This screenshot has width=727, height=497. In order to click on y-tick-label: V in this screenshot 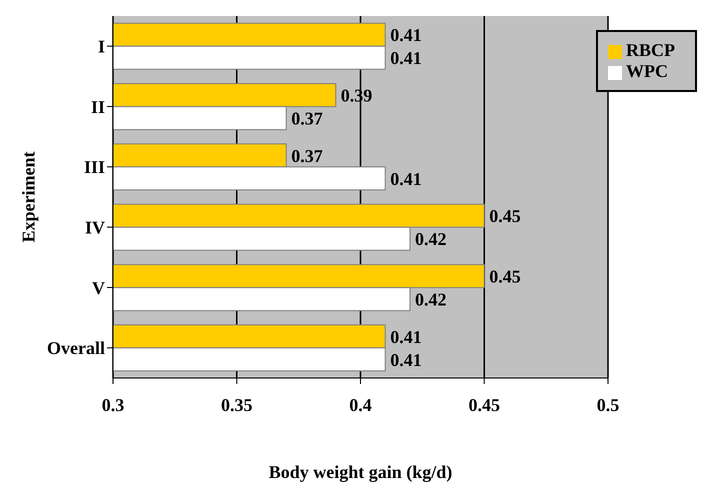, I will do `click(98, 288)`.